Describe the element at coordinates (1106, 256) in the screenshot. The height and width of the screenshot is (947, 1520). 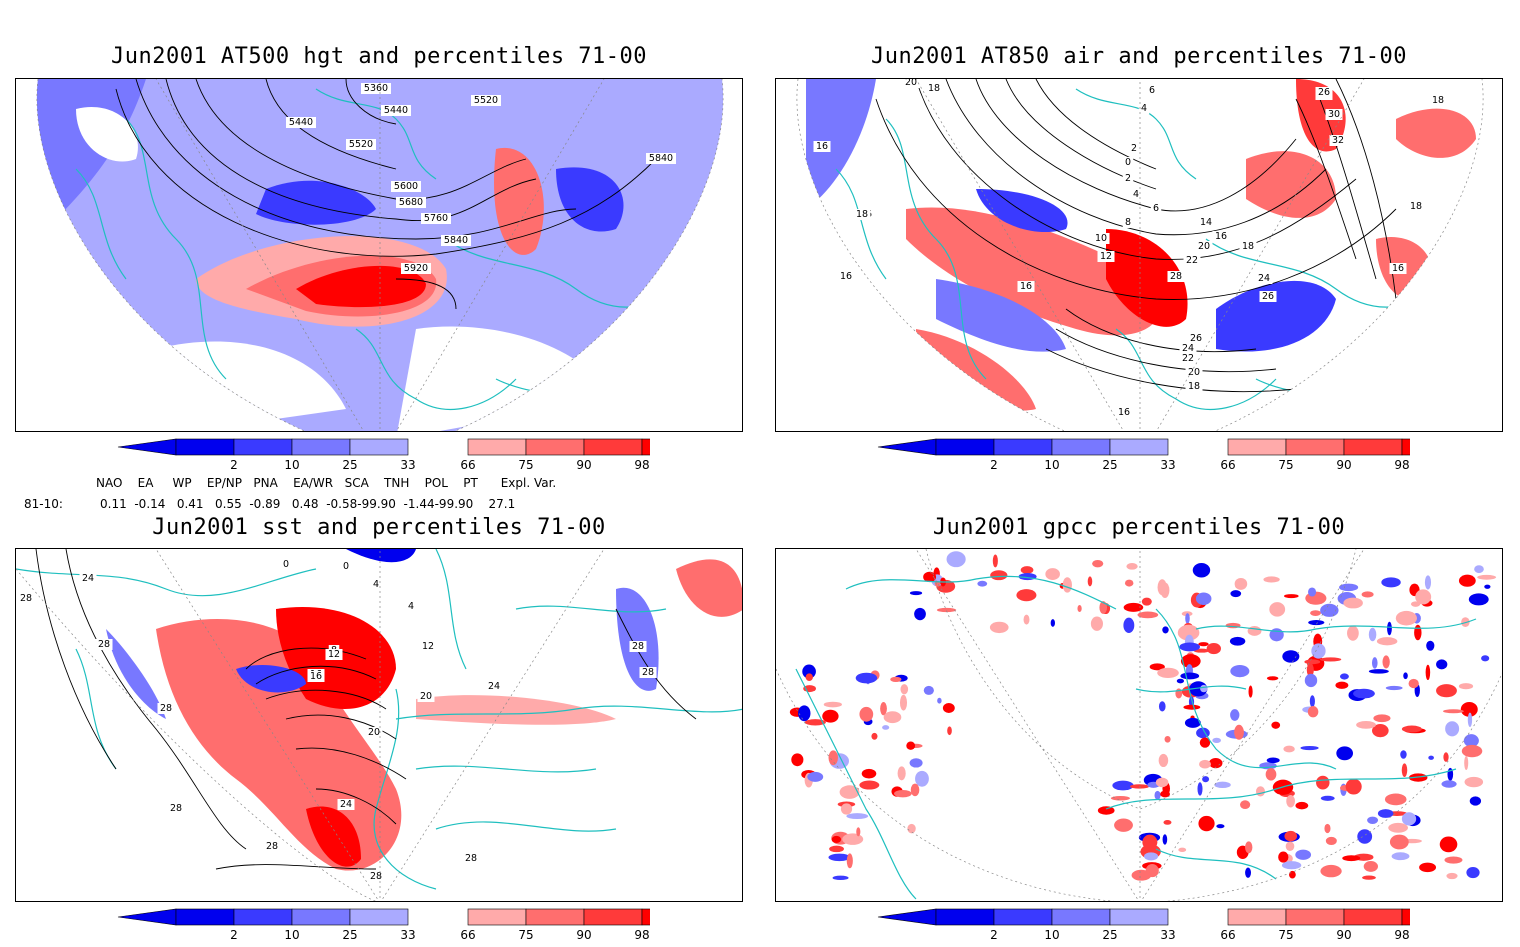
I see `contour-label: 12` at that location.